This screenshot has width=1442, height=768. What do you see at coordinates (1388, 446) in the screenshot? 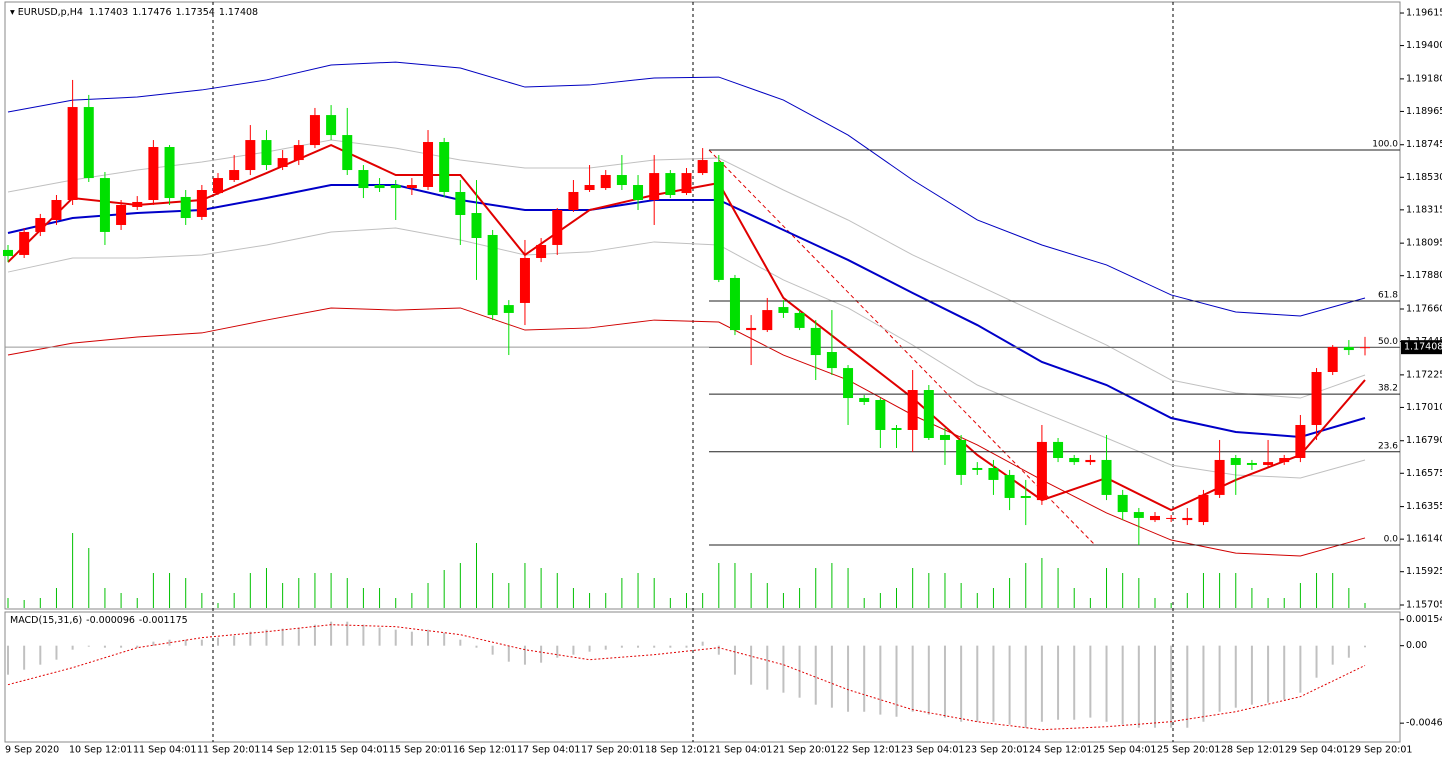
I see `fib-label: 23.6` at bounding box center [1388, 446].